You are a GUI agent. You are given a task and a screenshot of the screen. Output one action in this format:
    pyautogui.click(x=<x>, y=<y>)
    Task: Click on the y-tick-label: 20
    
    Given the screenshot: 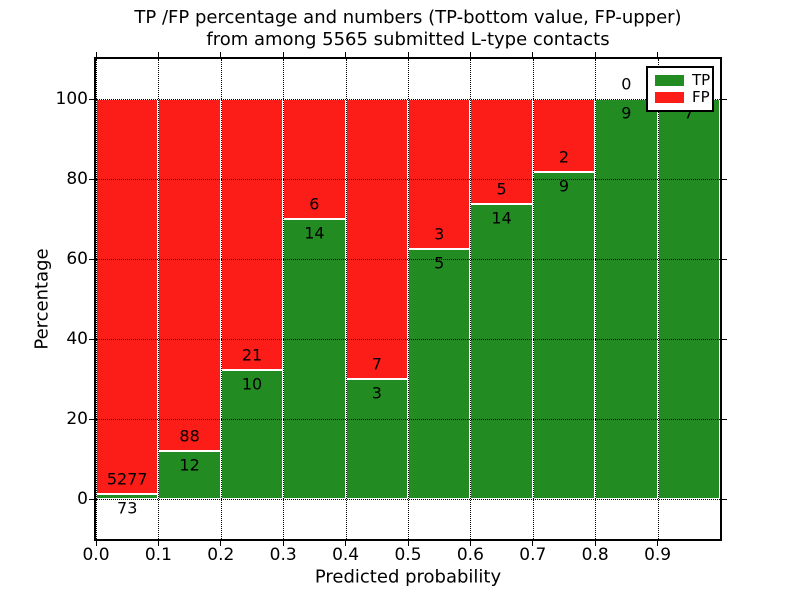 What is the action you would take?
    pyautogui.click(x=77, y=419)
    